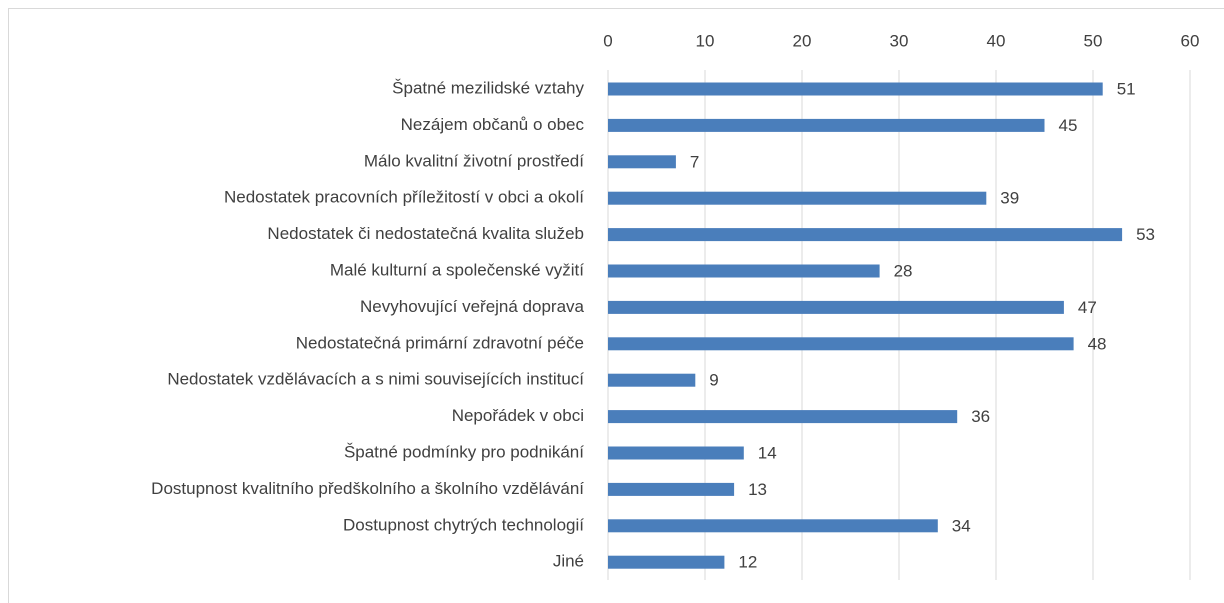  I want to click on y-tick-label: Nevyhovující veřejná doprava, so click(472, 306).